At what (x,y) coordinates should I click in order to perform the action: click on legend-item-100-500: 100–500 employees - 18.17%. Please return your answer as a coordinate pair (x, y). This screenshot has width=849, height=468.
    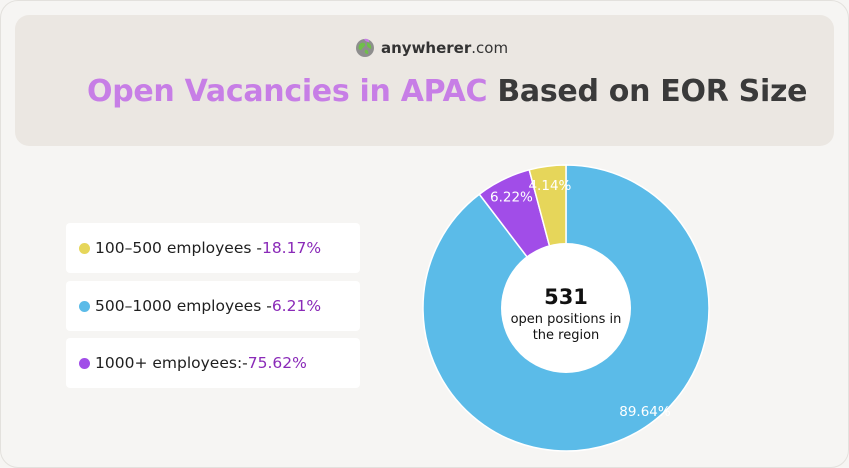
    Looking at the image, I should click on (213, 248).